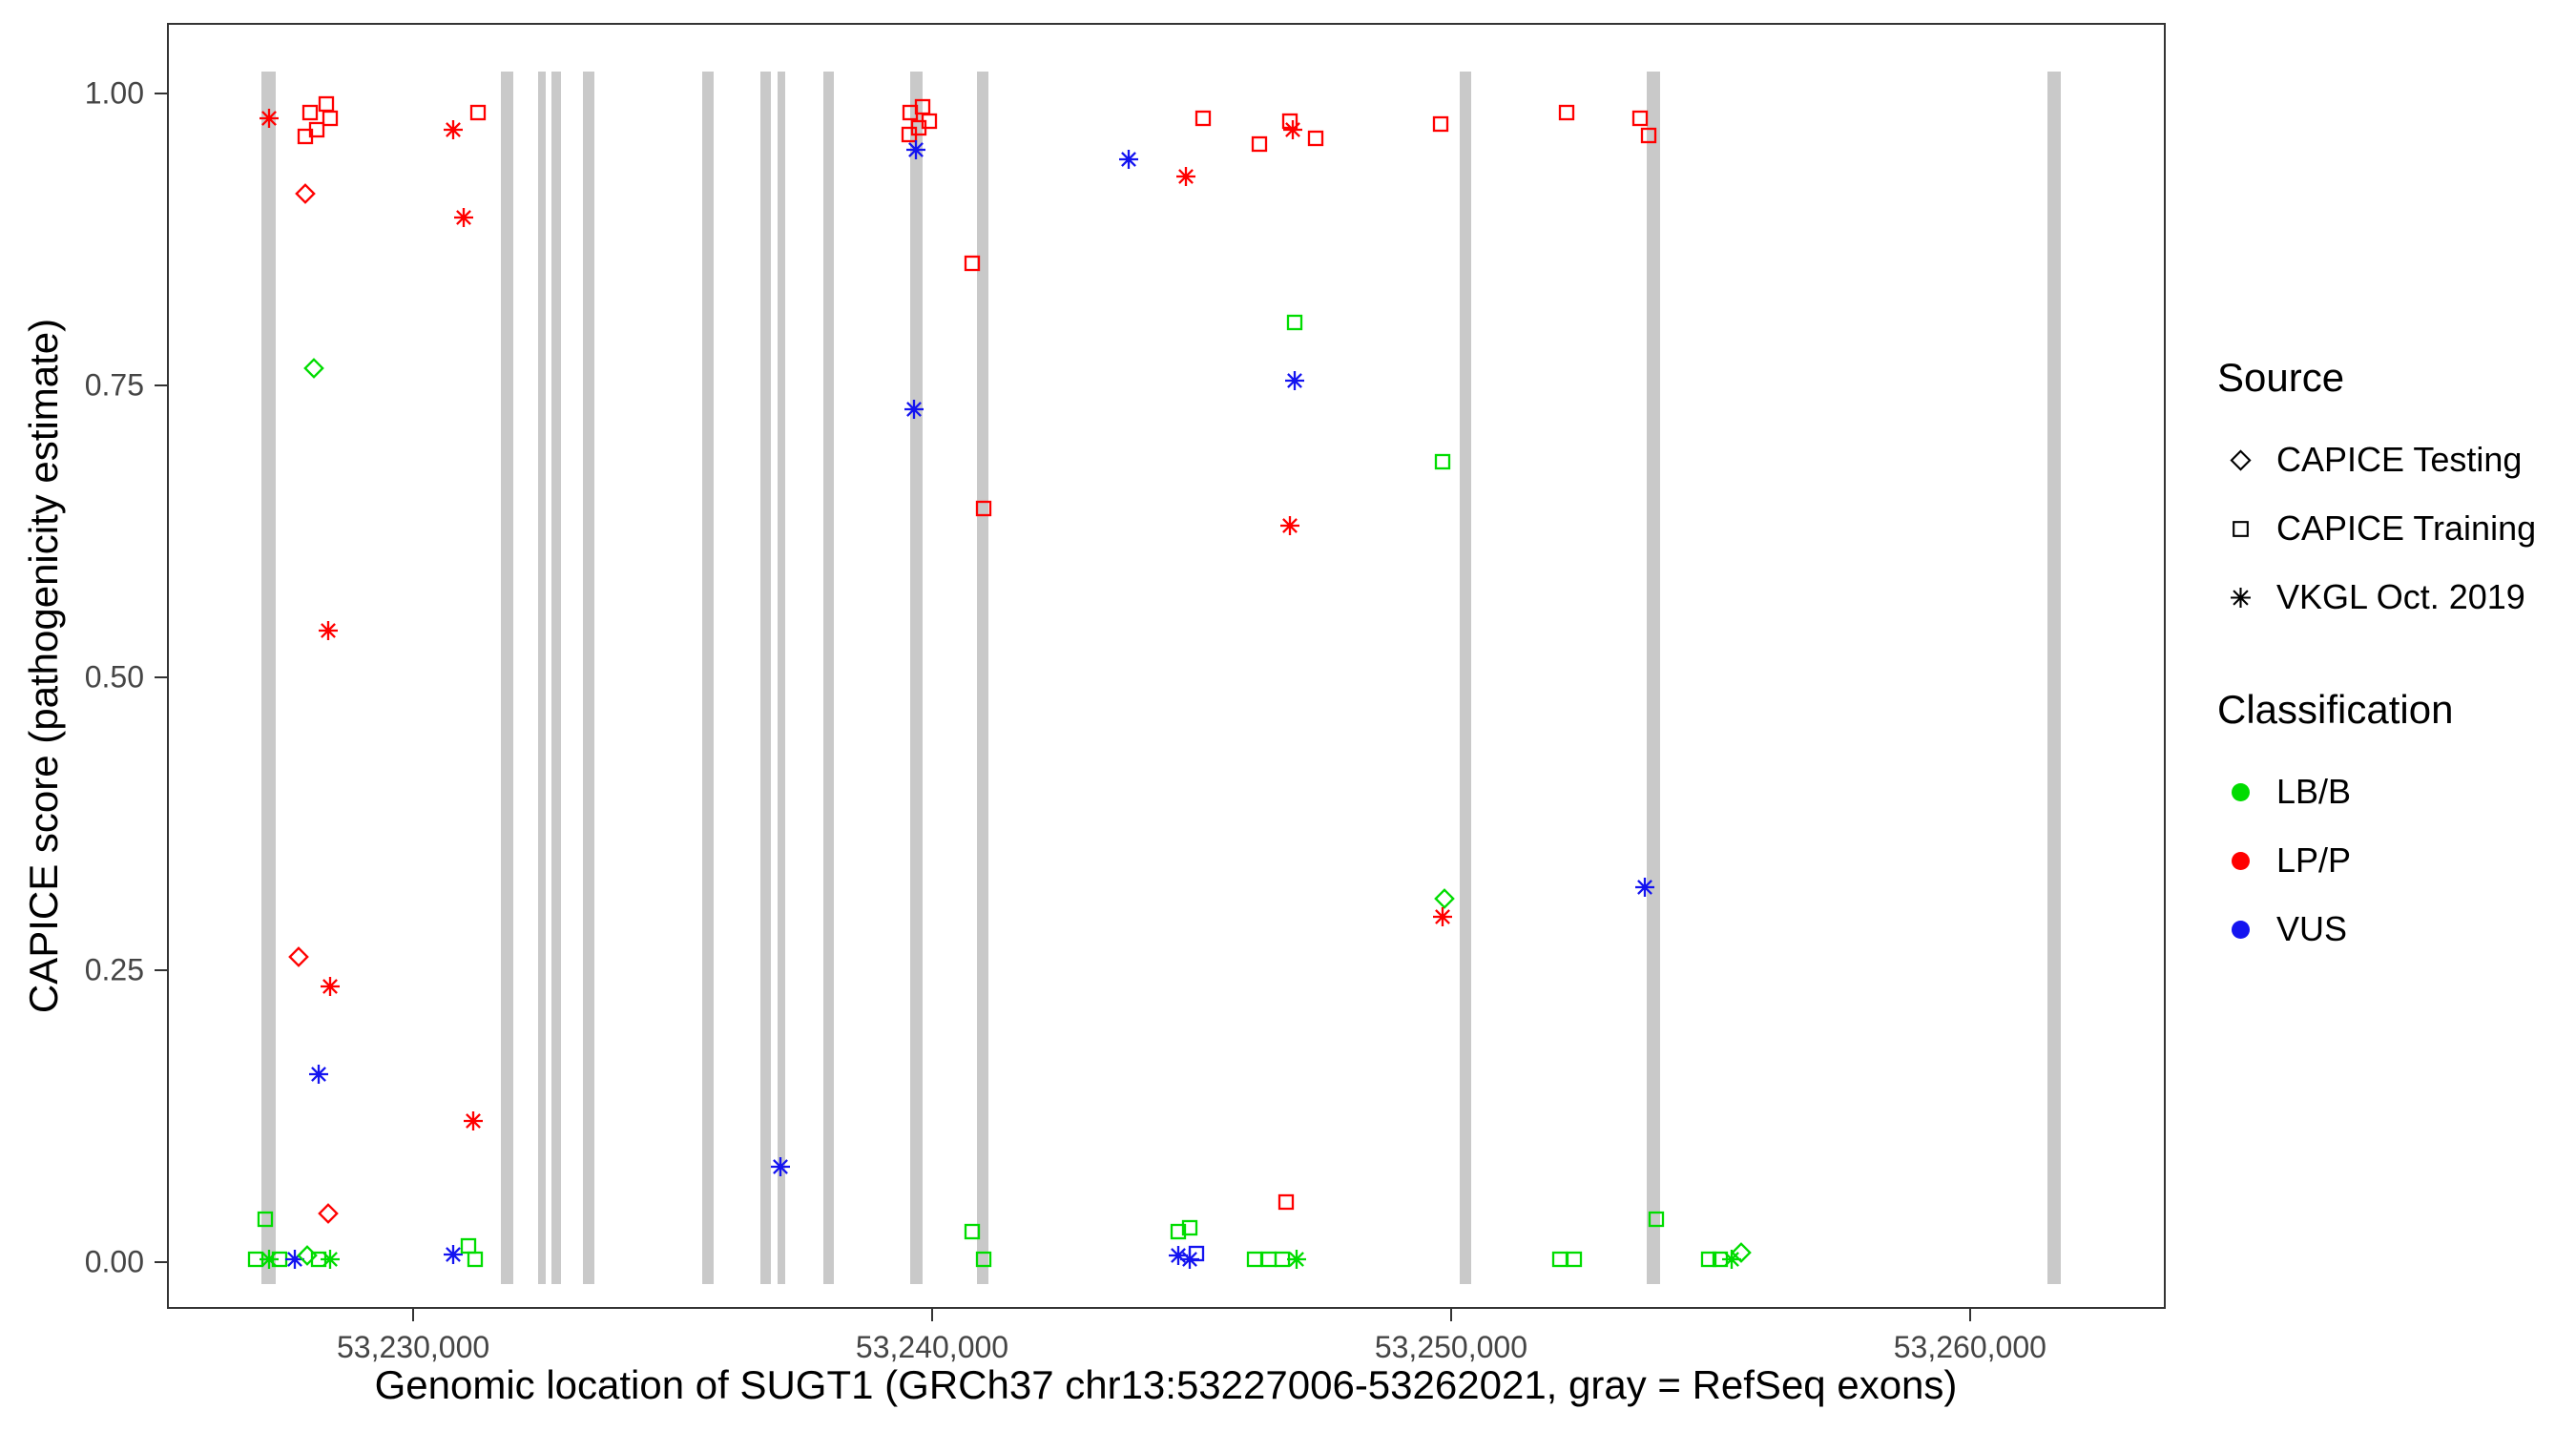 The image size is (2576, 1431). Describe the element at coordinates (2400, 596) in the screenshot. I see `legend-item-label: VKGL Oct. 2019` at that location.